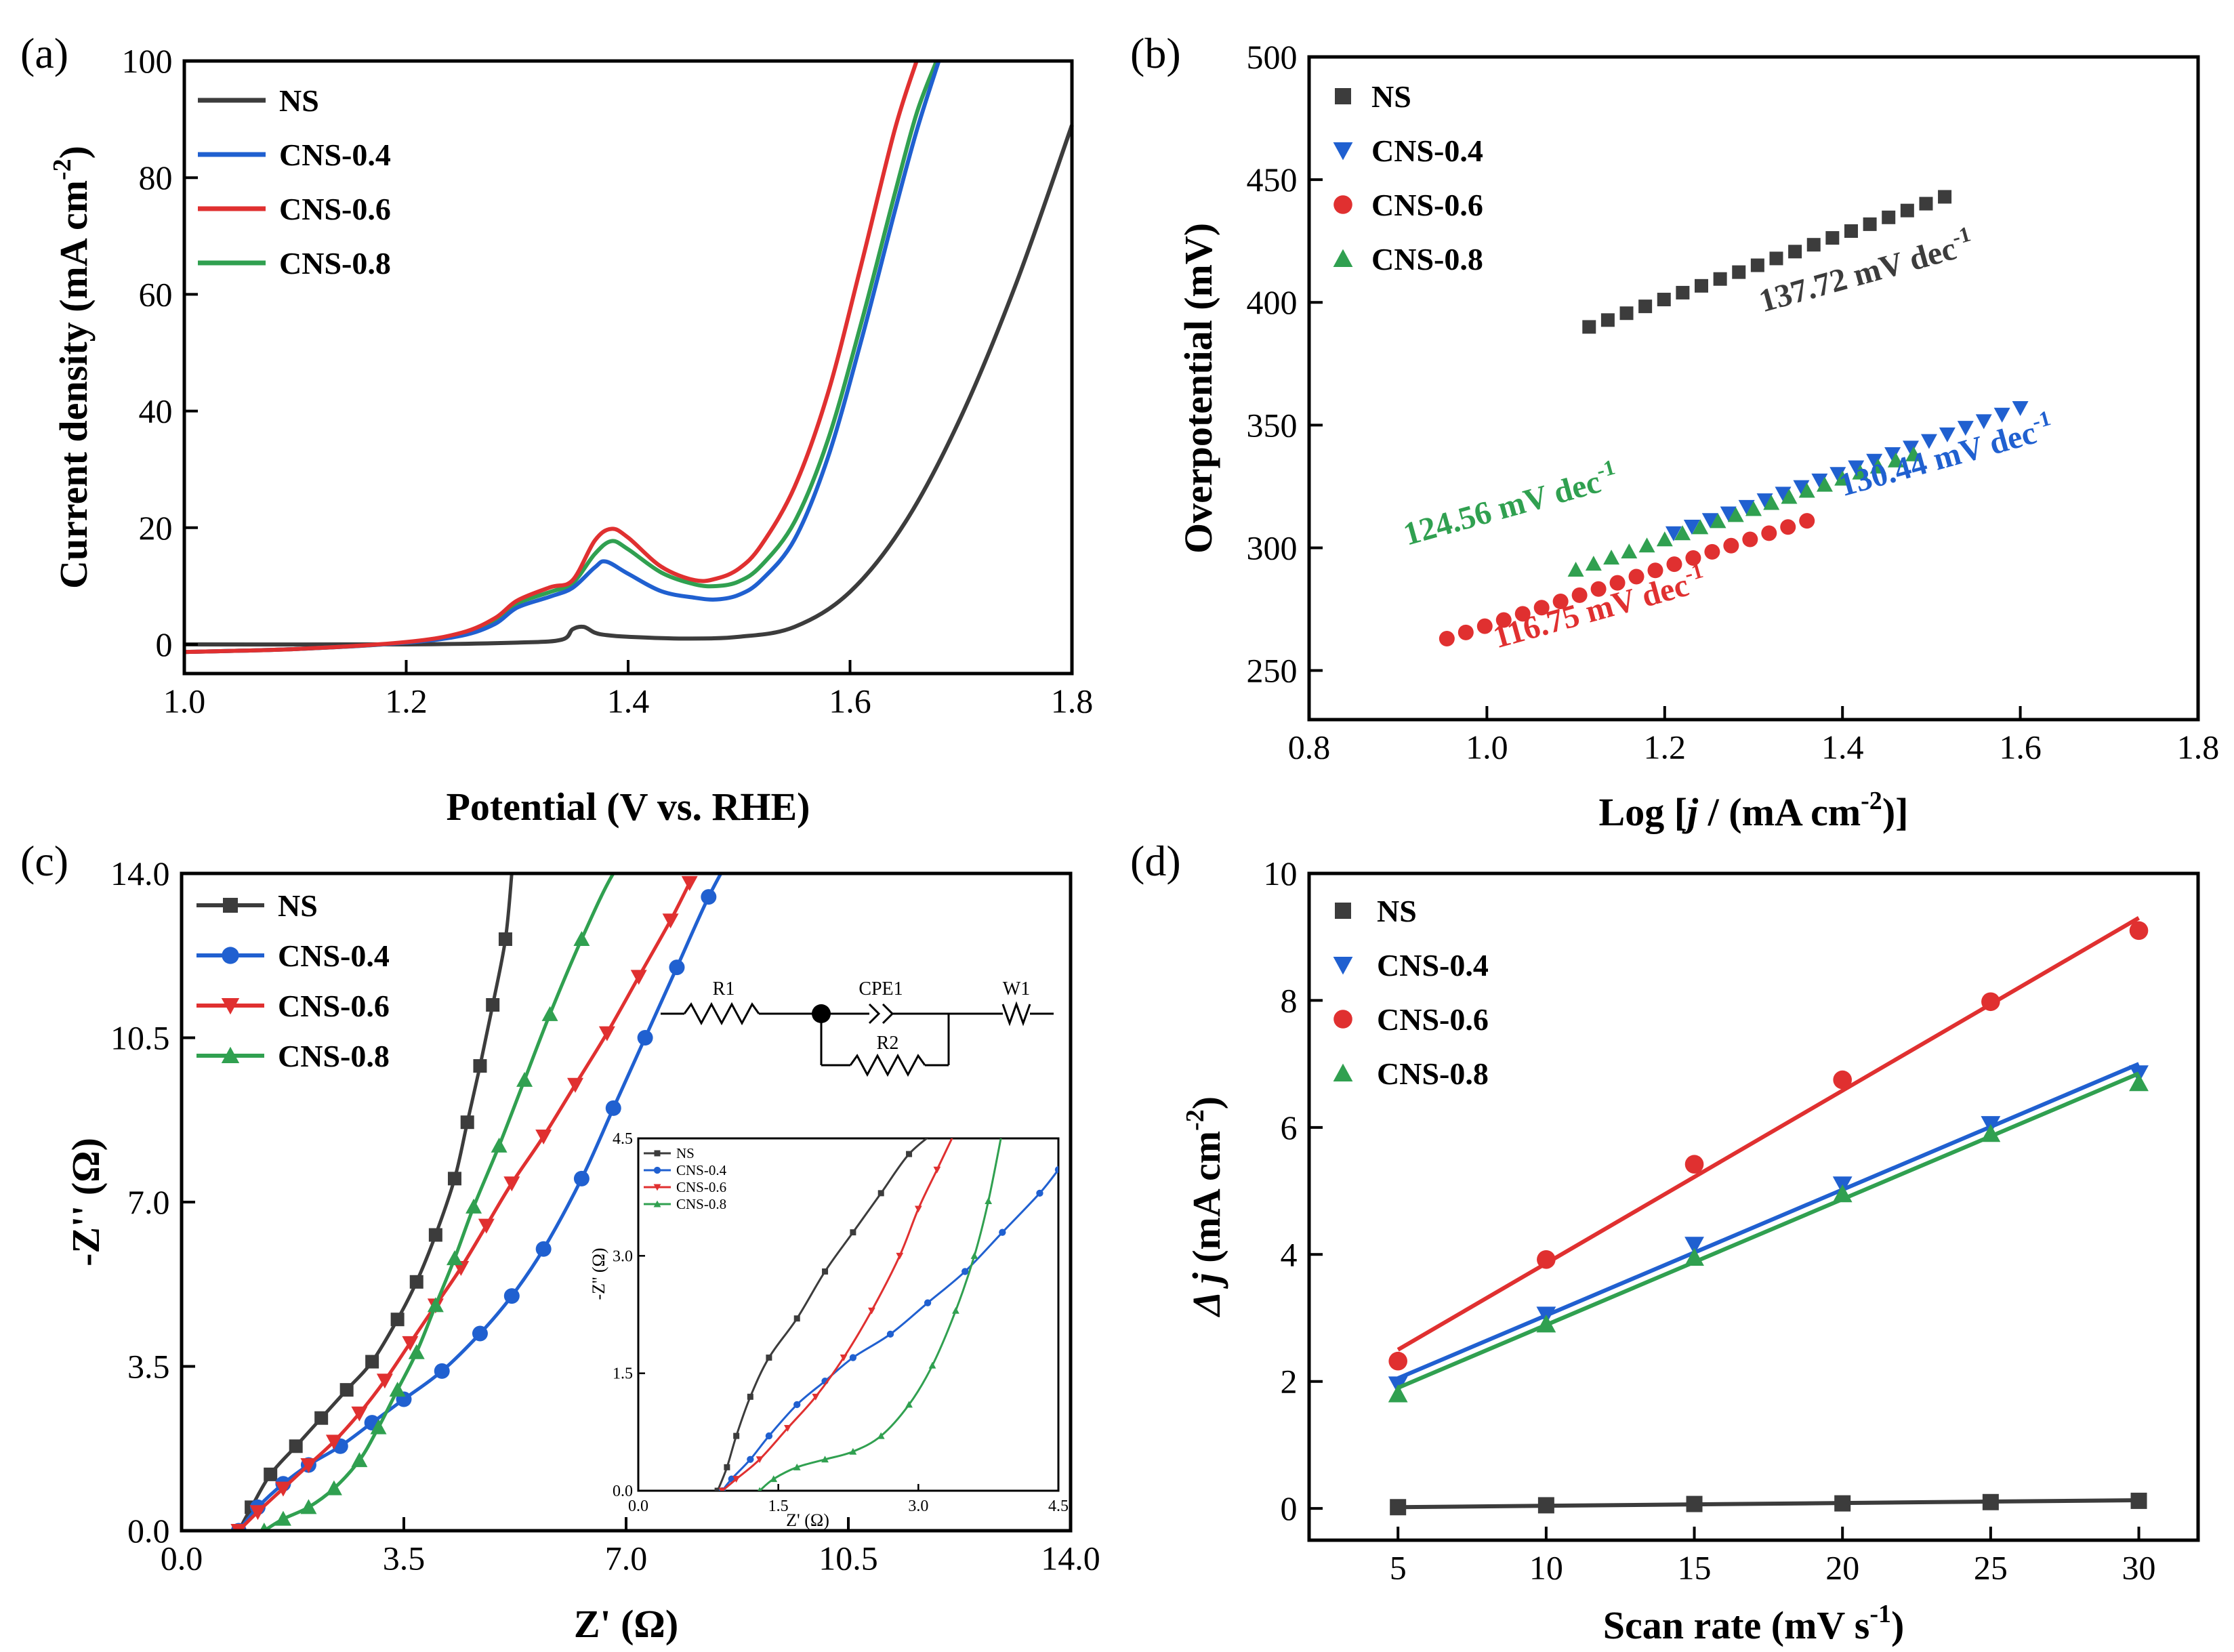  Describe the element at coordinates (2198, 747) in the screenshot. I see `x-tick-label-b-5: 1.8` at that location.